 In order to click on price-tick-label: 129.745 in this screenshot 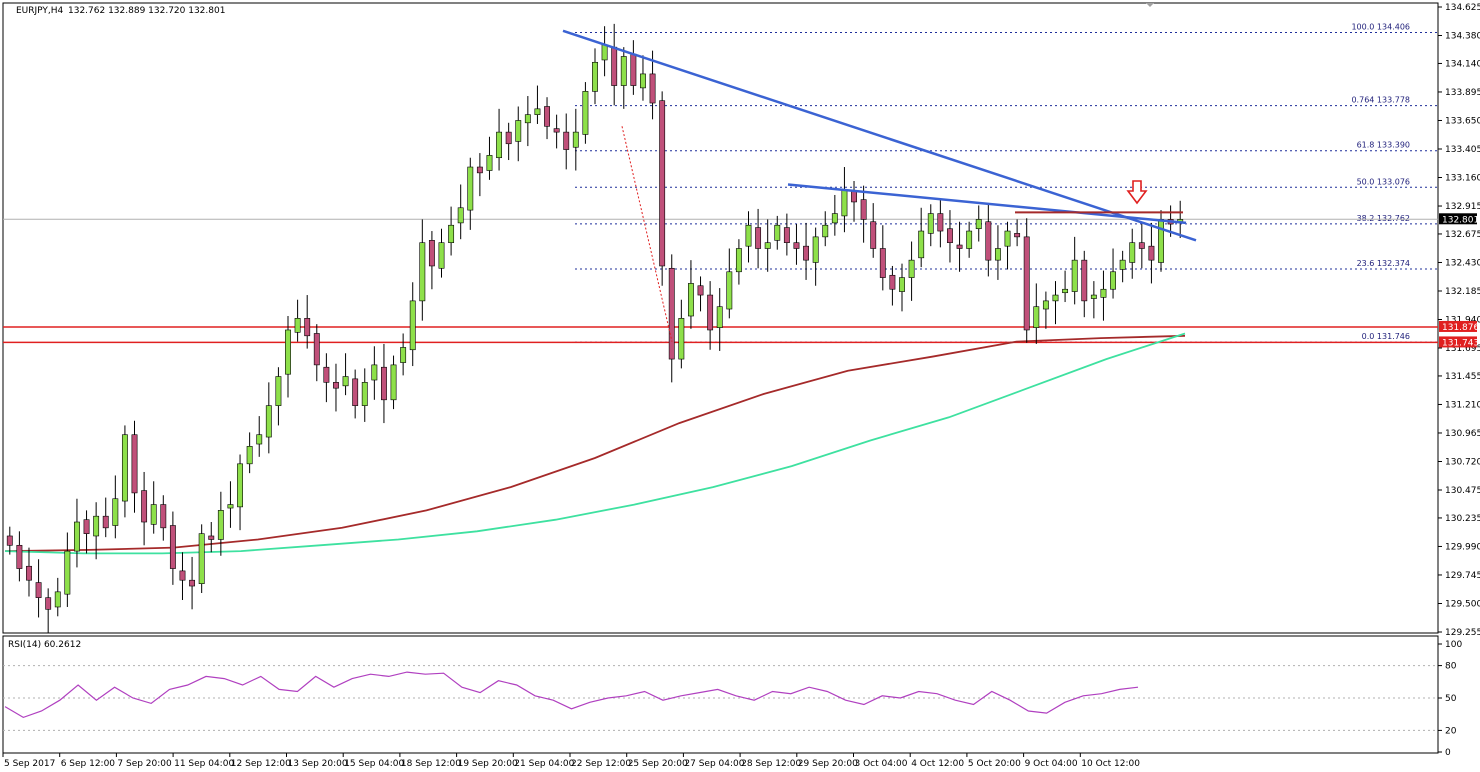, I will do `click(1462, 576)`.